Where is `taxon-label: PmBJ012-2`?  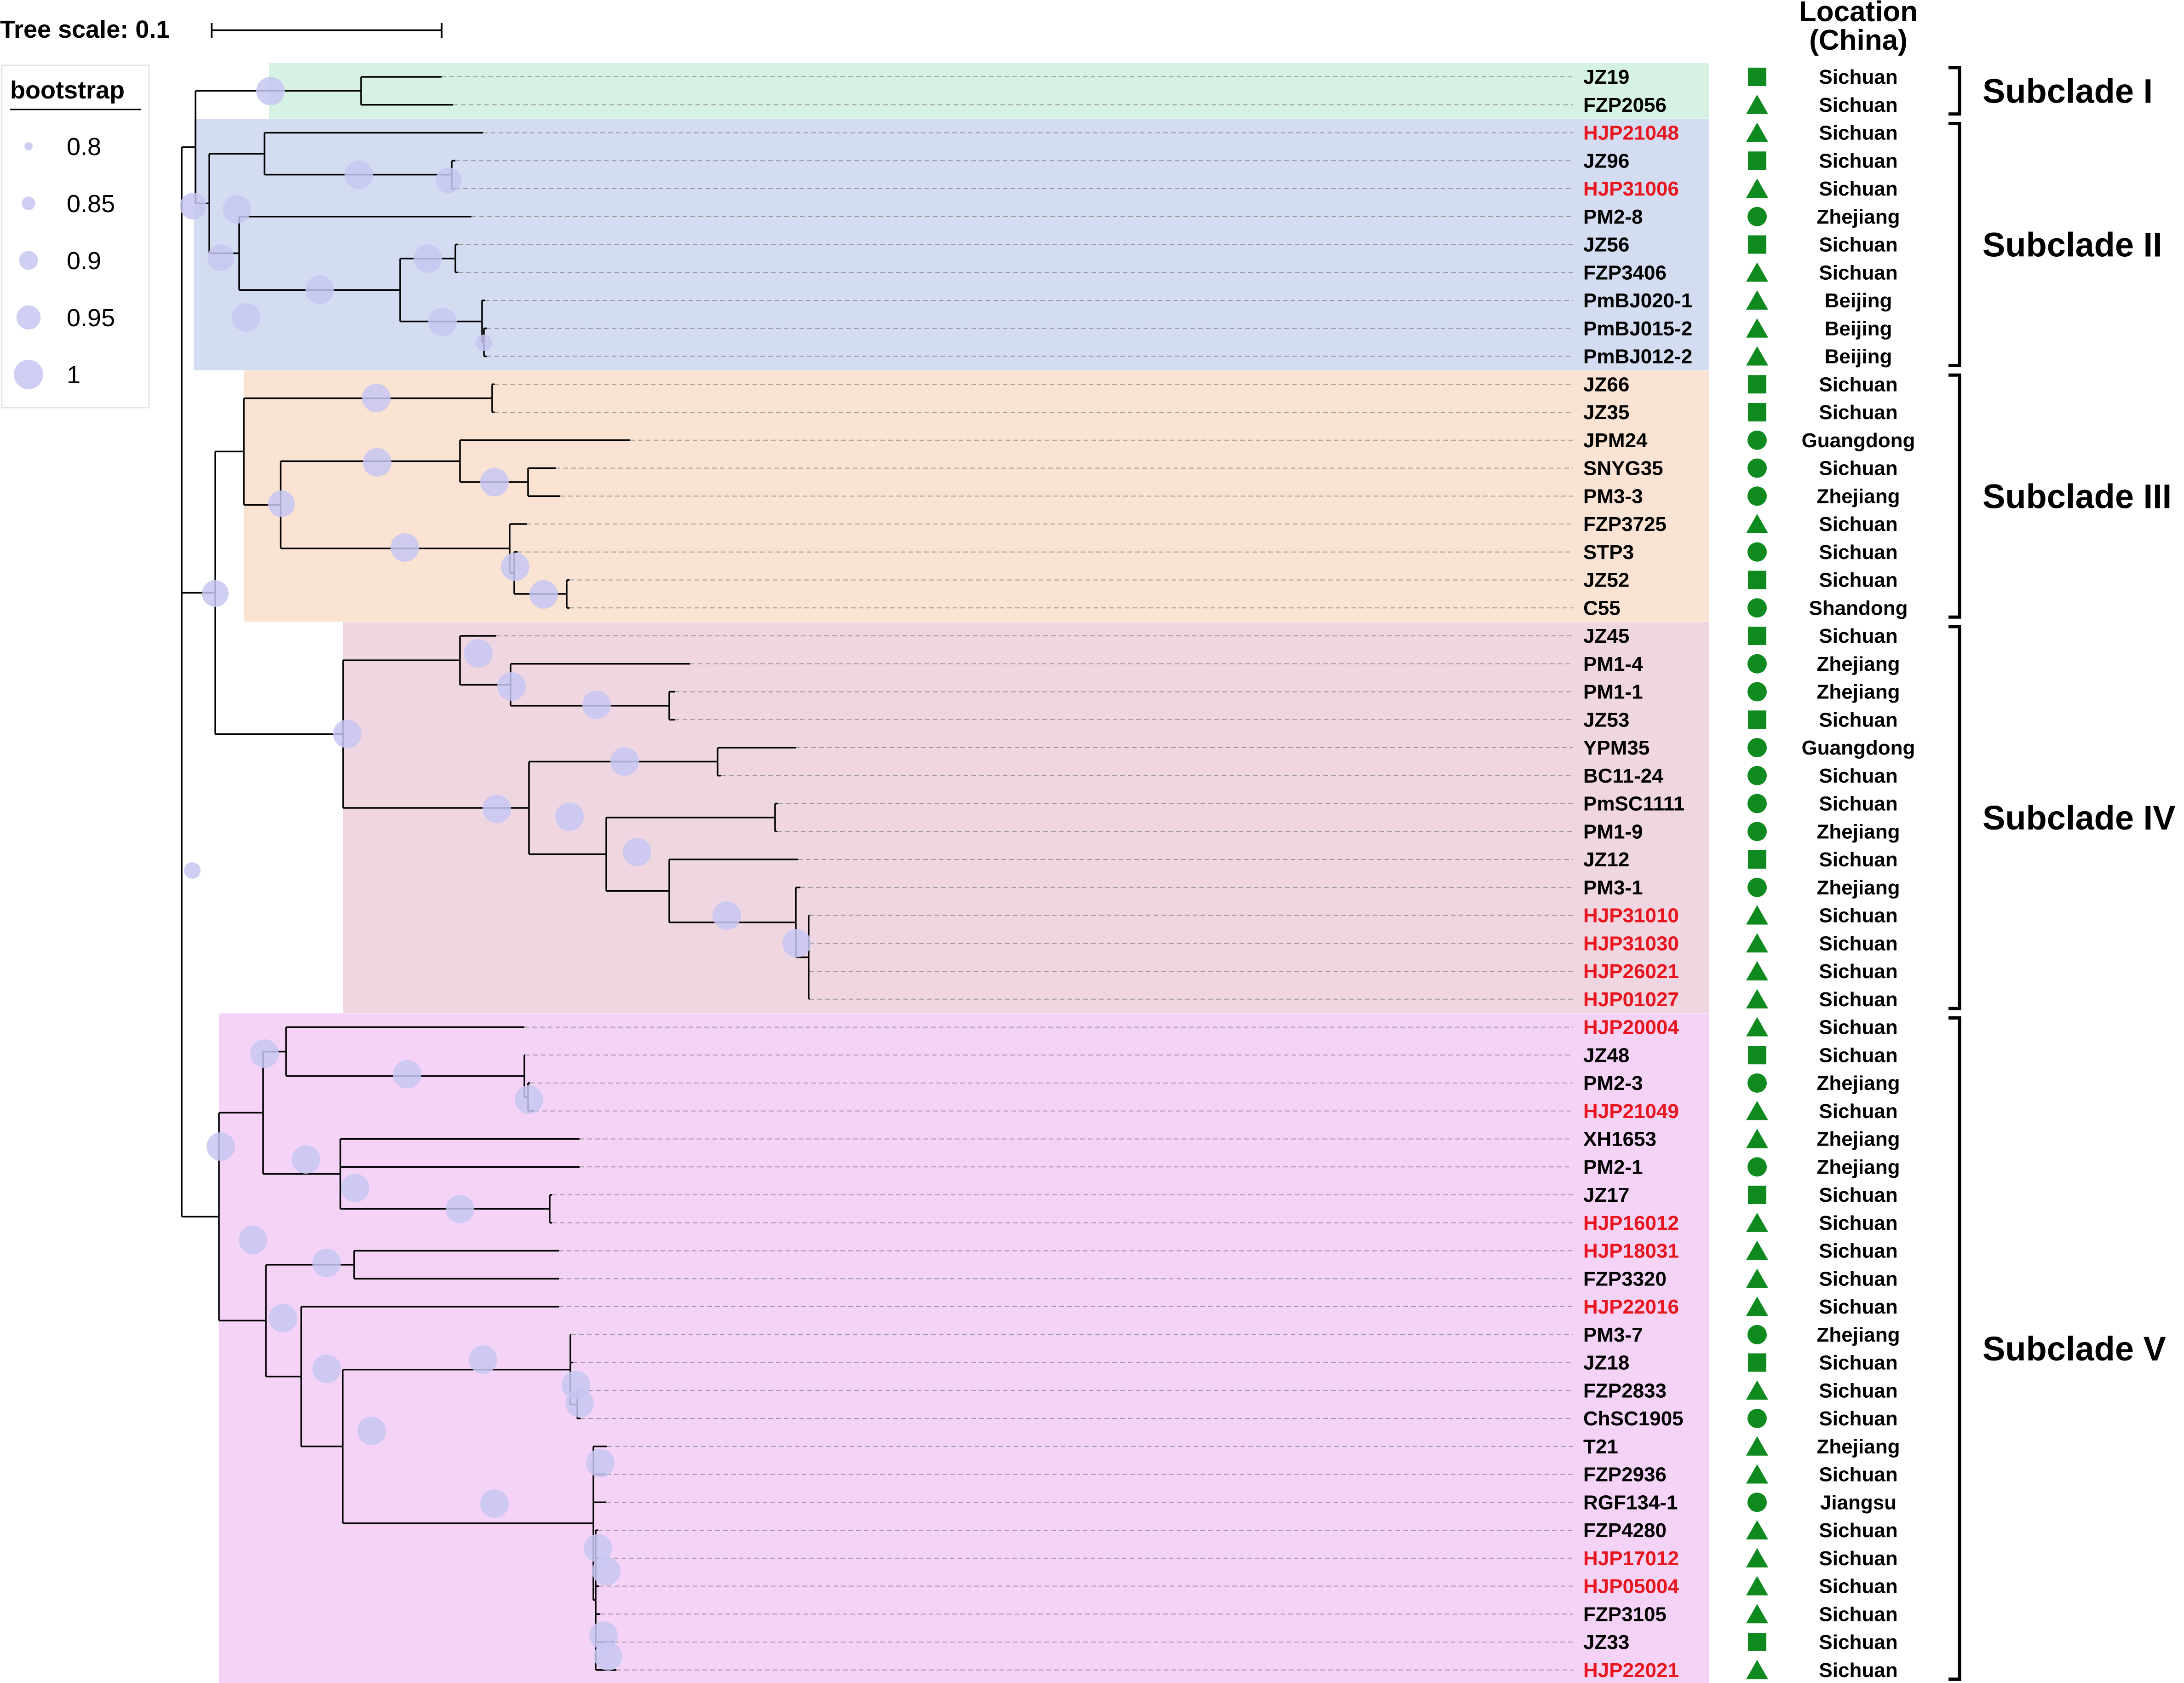
taxon-label: PmBJ012-2 is located at coordinates (1637, 357).